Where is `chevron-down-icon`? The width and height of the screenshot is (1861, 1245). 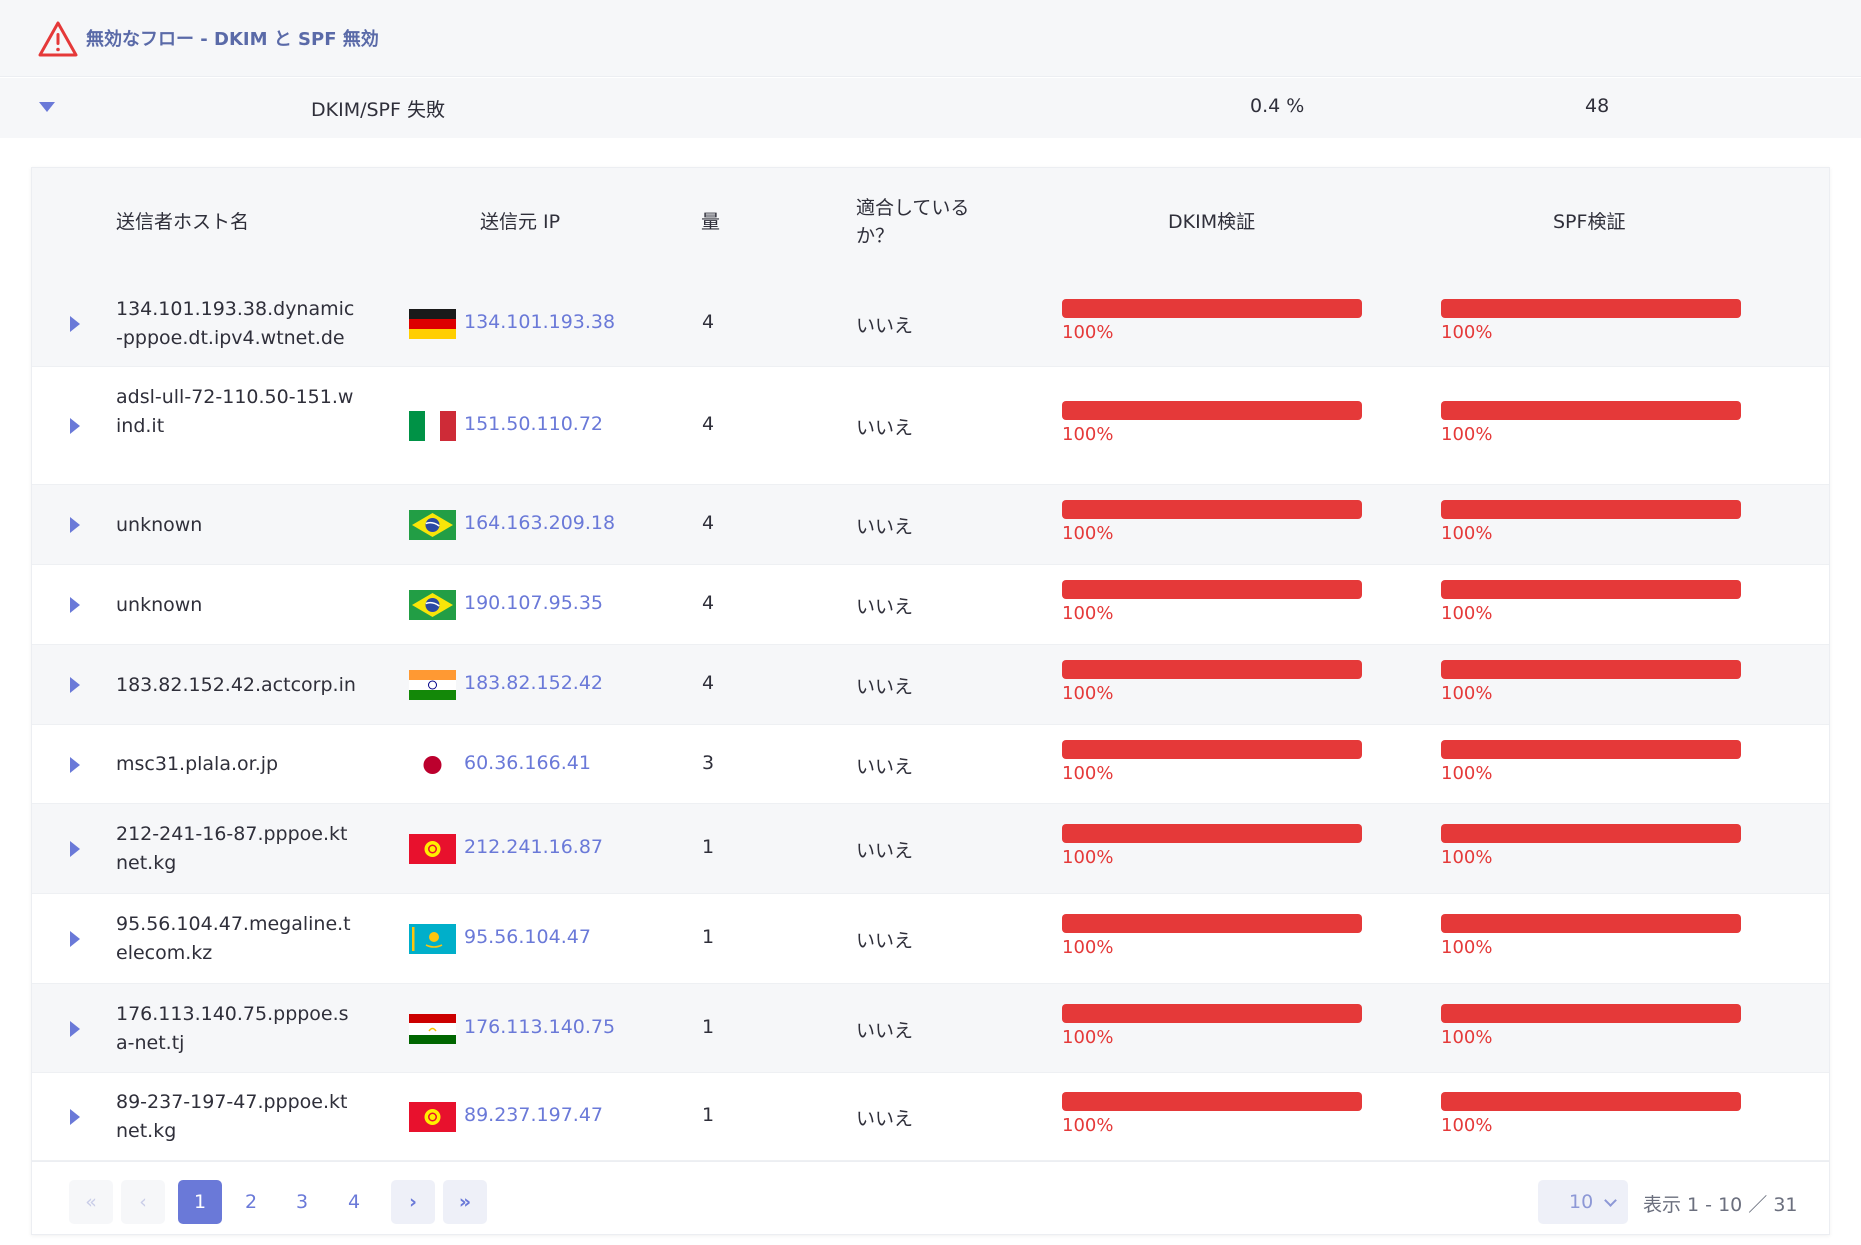
chevron-down-icon is located at coordinates (1610, 1200).